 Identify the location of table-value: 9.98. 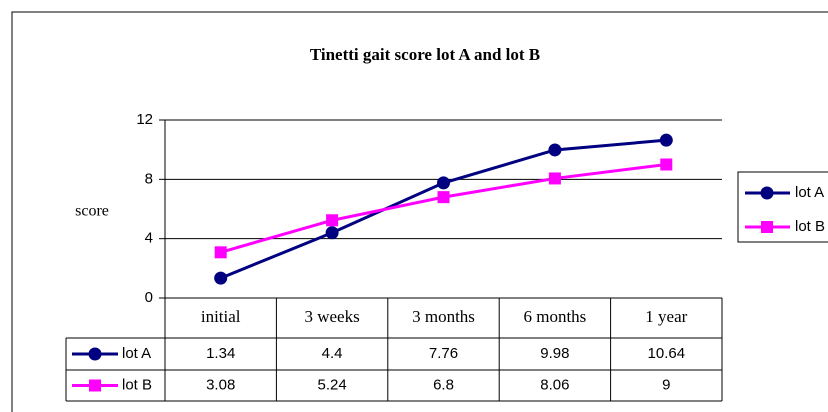
(554, 353).